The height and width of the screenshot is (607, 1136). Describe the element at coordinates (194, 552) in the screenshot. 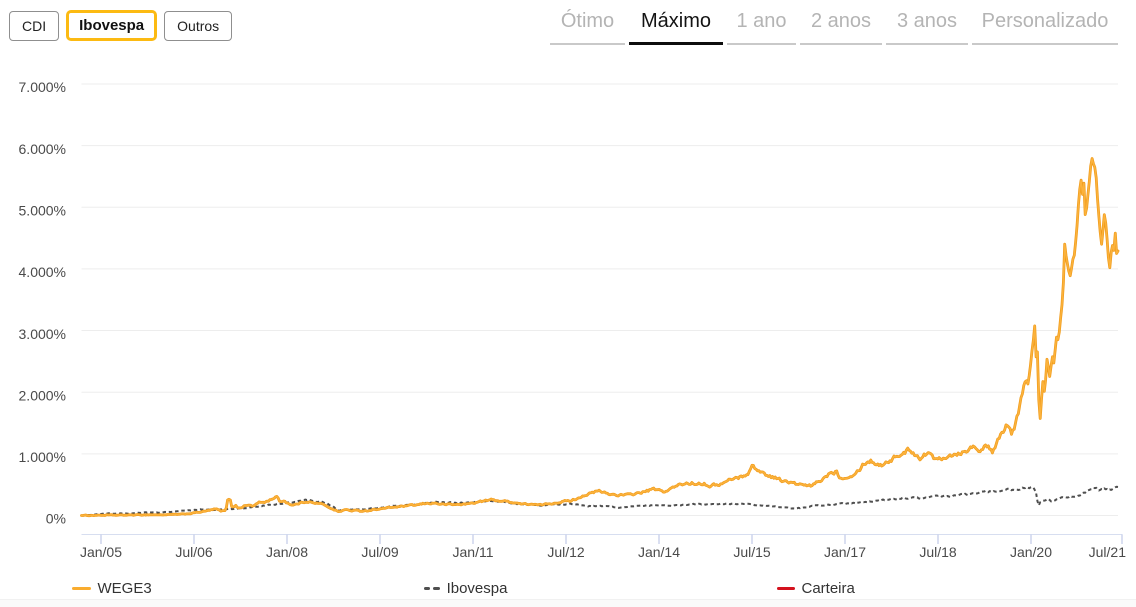

I see `x-tick-label: Jul/06` at that location.